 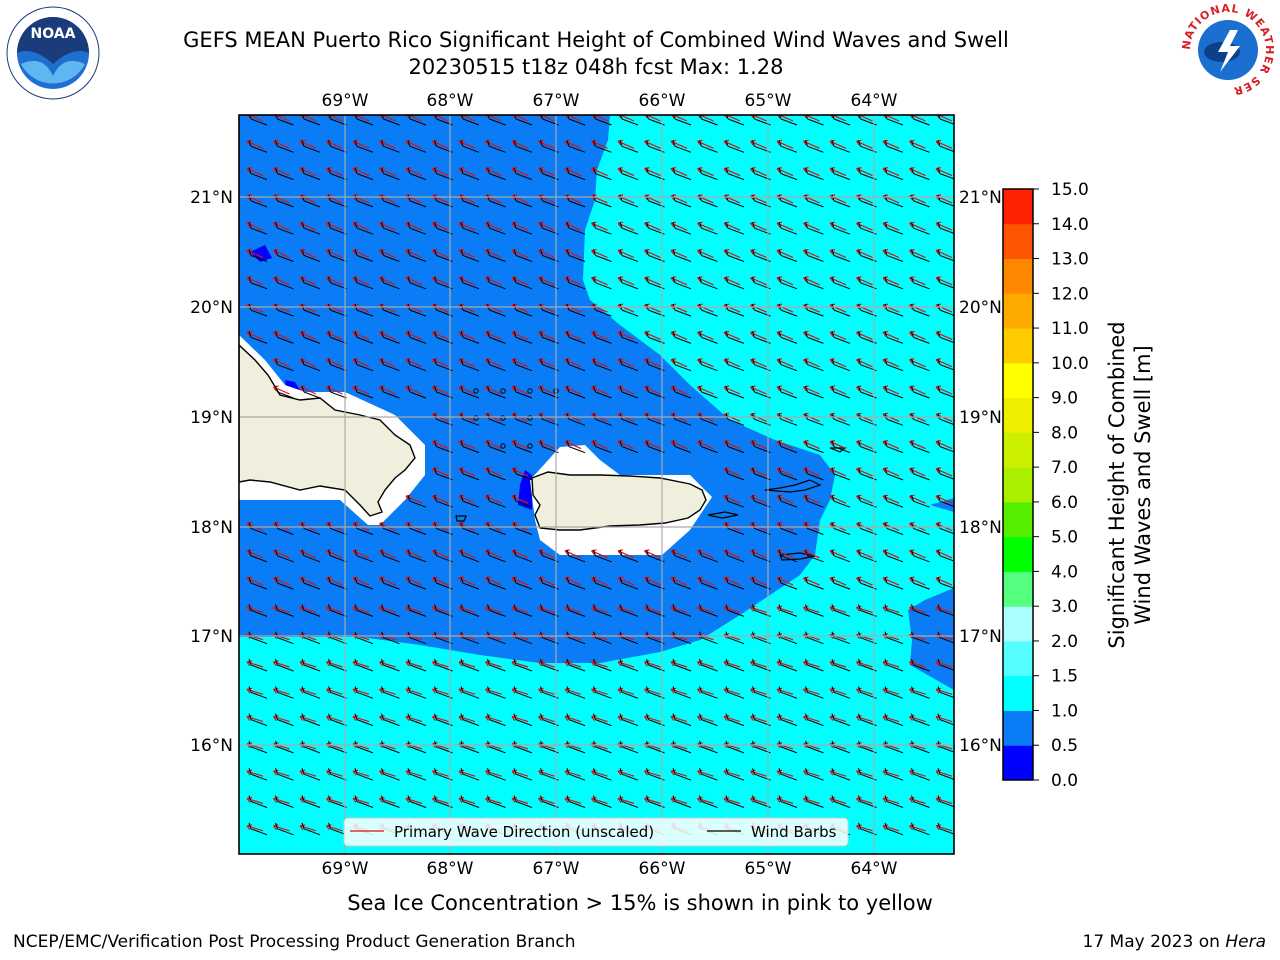 What do you see at coordinates (567, 117) in the screenshot?
I see `wave-arrow-head` at bounding box center [567, 117].